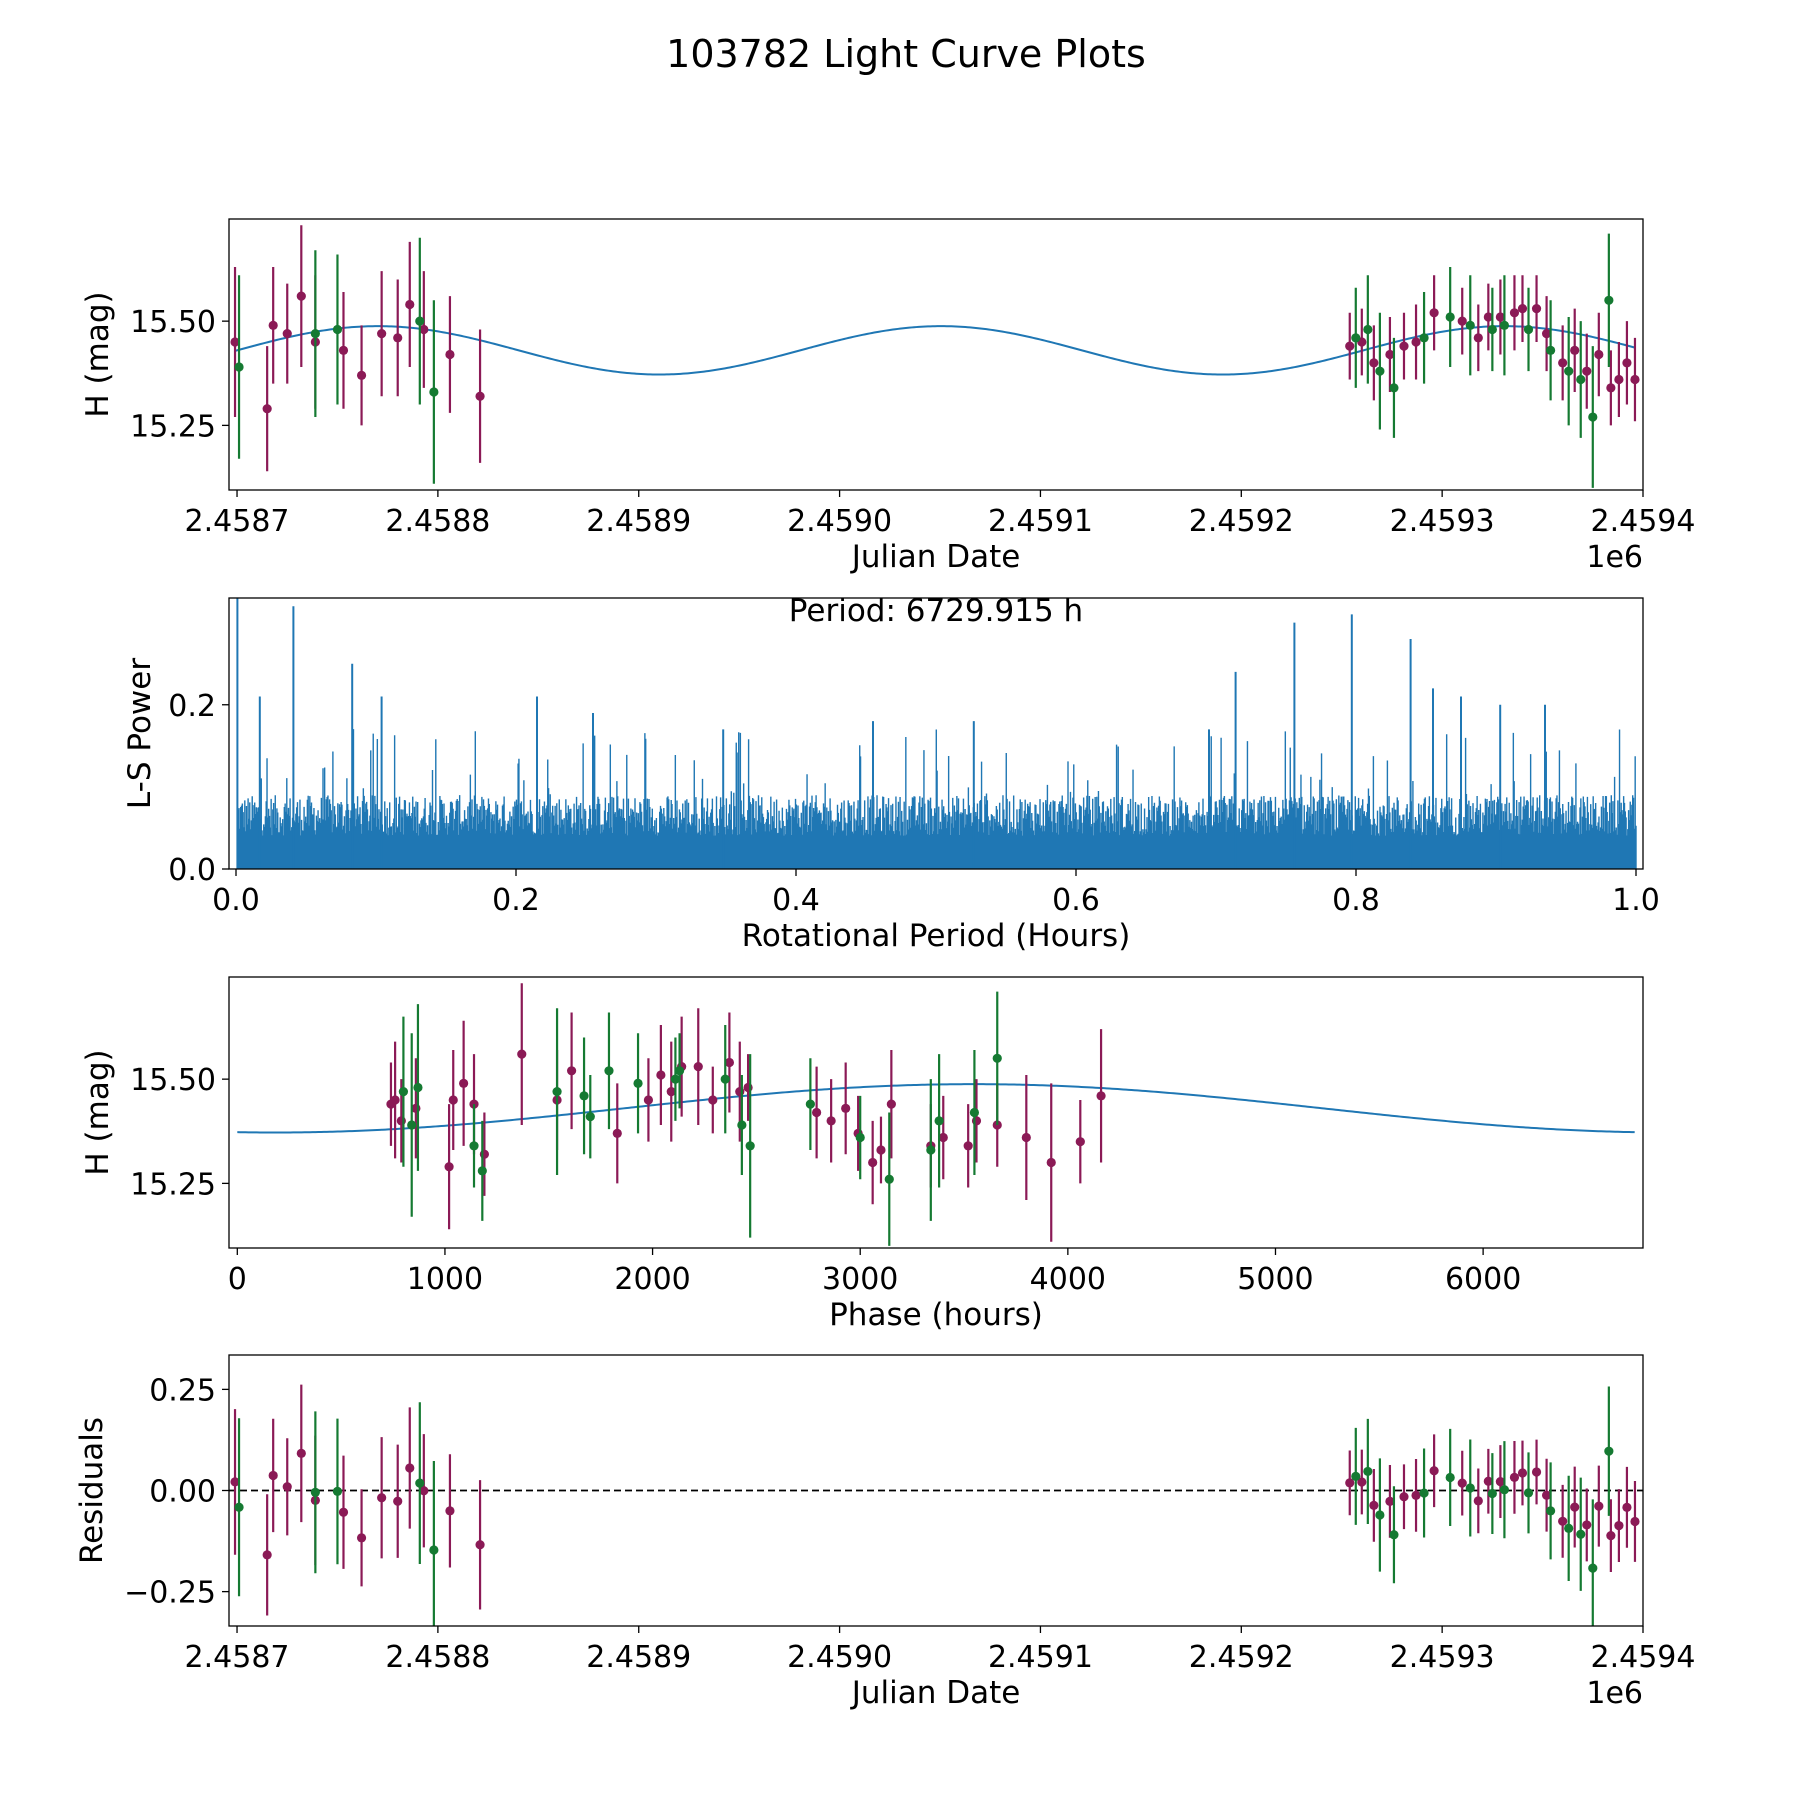  I want to click on lightcurve-frame, so click(936, 354).